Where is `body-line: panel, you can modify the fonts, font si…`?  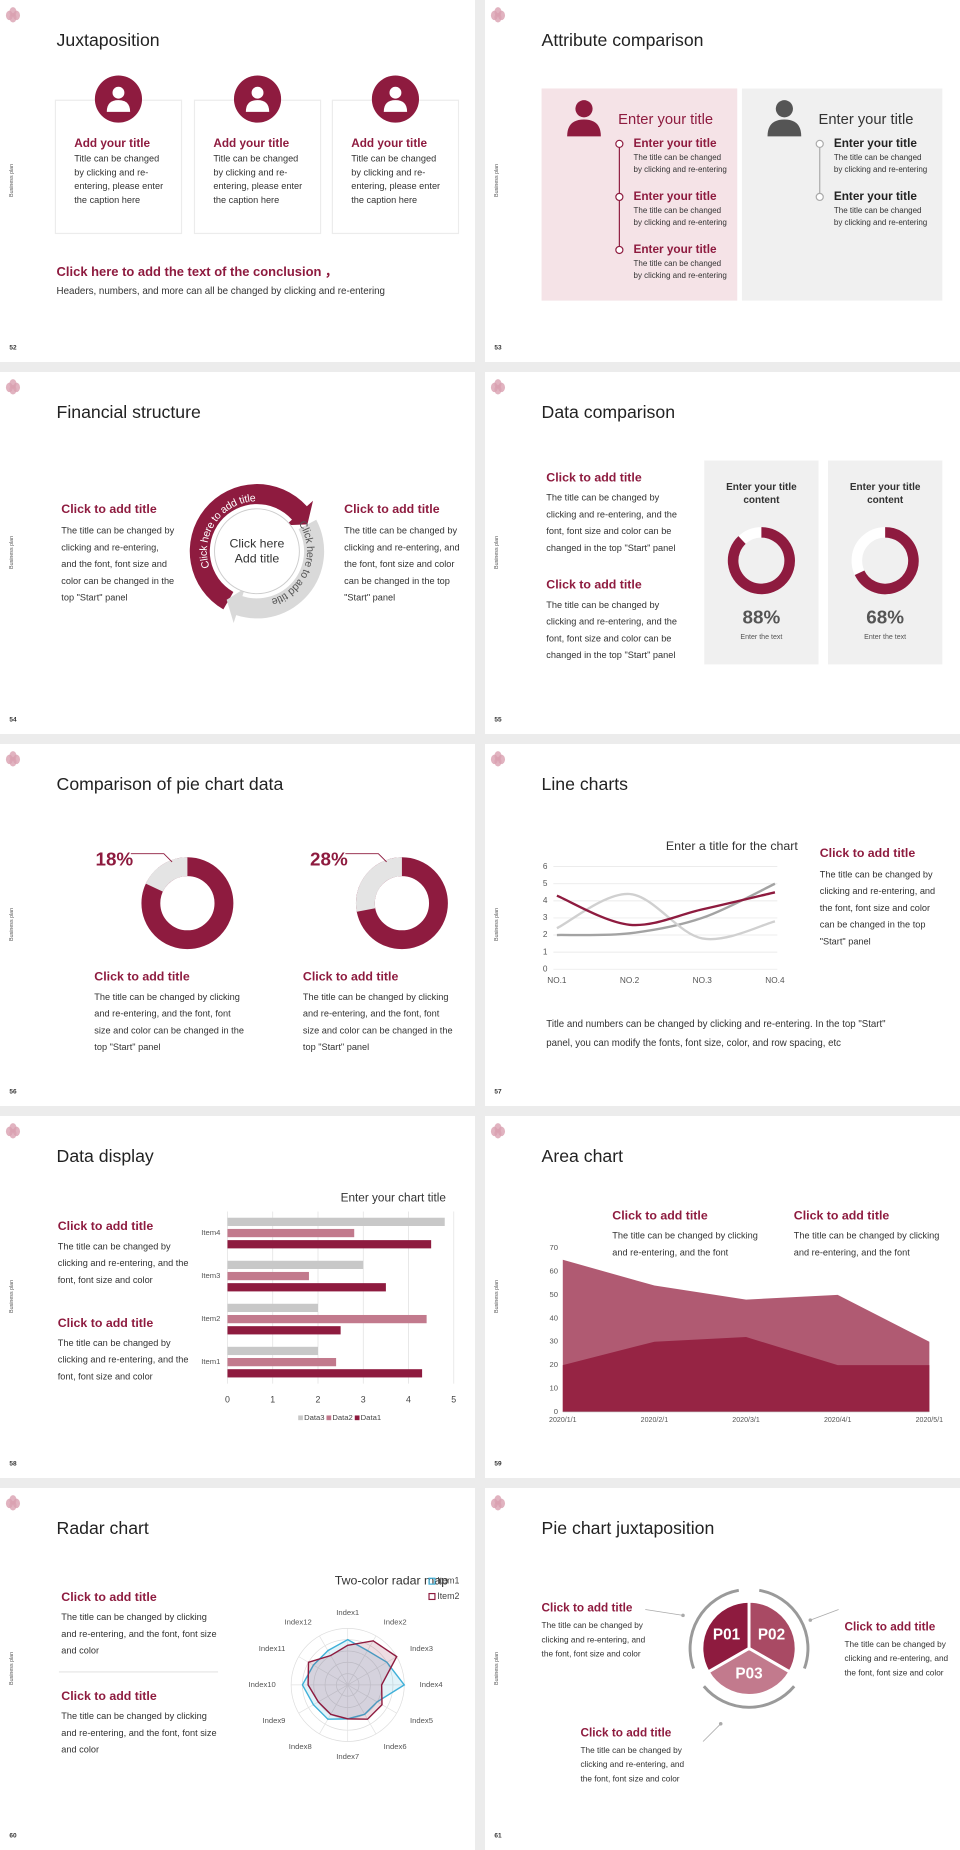 body-line: panel, you can modify the fonts, font si… is located at coordinates (693, 1043).